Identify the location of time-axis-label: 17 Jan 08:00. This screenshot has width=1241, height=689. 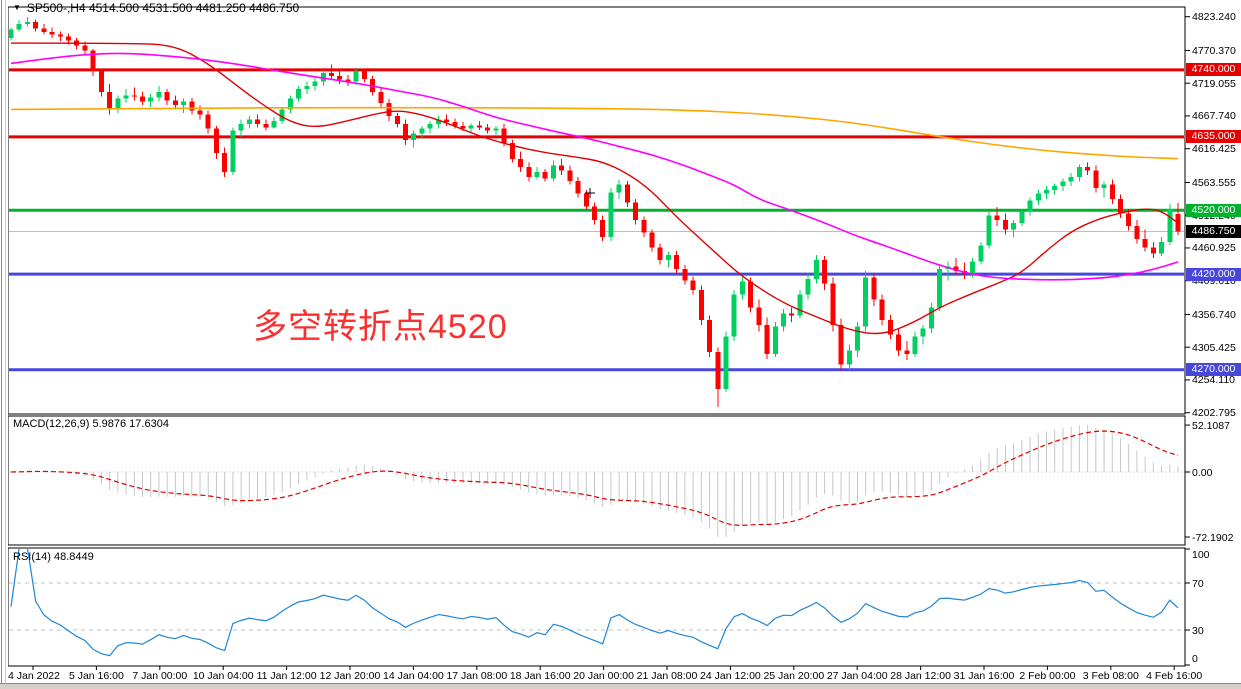
(477, 676).